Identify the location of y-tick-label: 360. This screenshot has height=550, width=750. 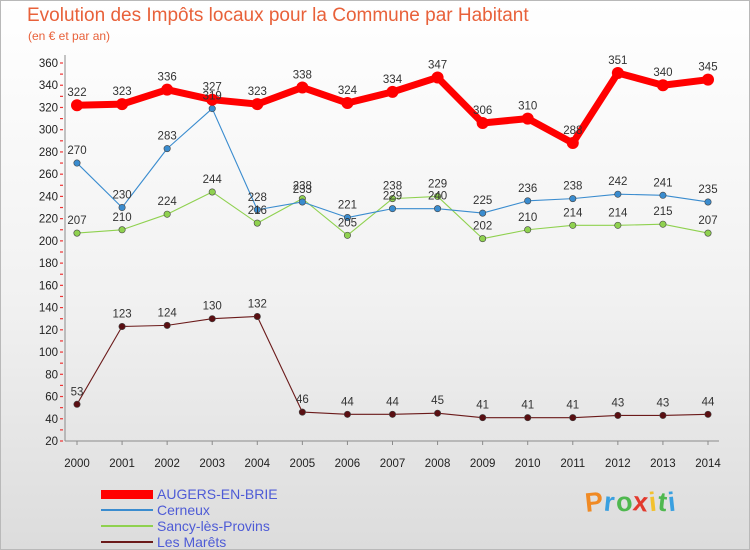
(48, 64).